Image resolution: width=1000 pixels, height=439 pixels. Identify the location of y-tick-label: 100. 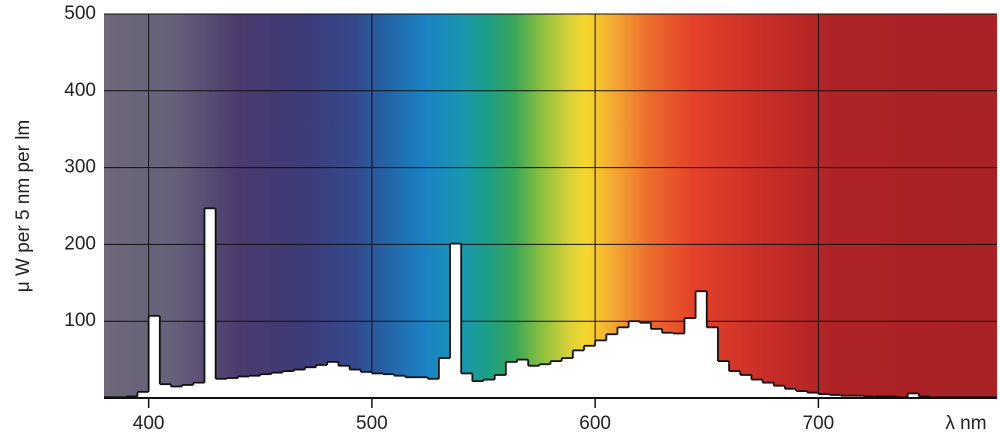
(80, 320).